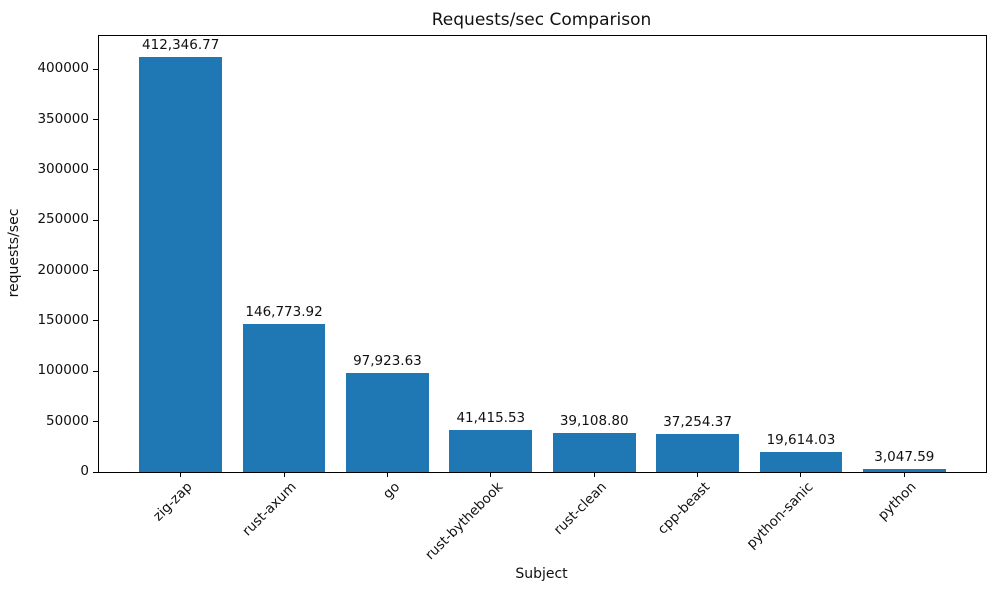 Image resolution: width=1000 pixels, height=600 pixels. I want to click on bar-value-label: 3,047.59, so click(904, 456).